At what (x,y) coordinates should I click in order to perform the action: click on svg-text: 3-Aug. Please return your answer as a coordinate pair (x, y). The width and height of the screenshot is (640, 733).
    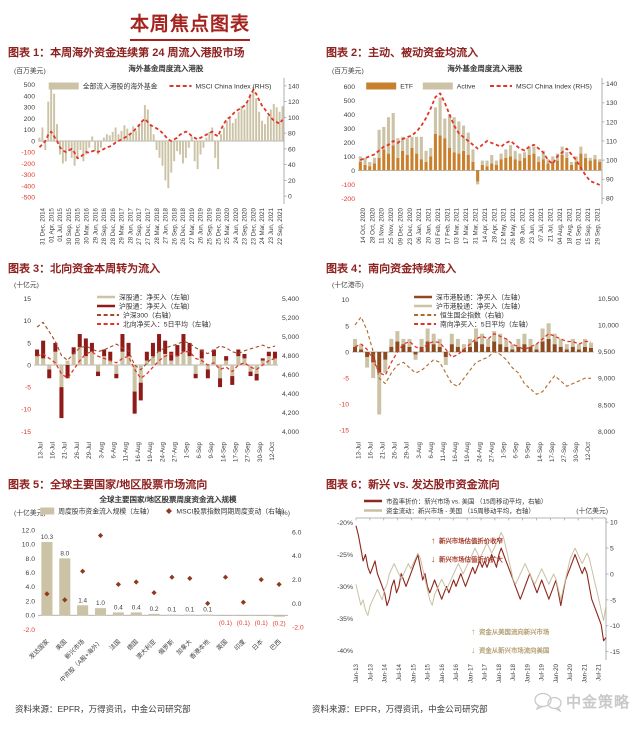
    Looking at the image, I should click on (101, 449).